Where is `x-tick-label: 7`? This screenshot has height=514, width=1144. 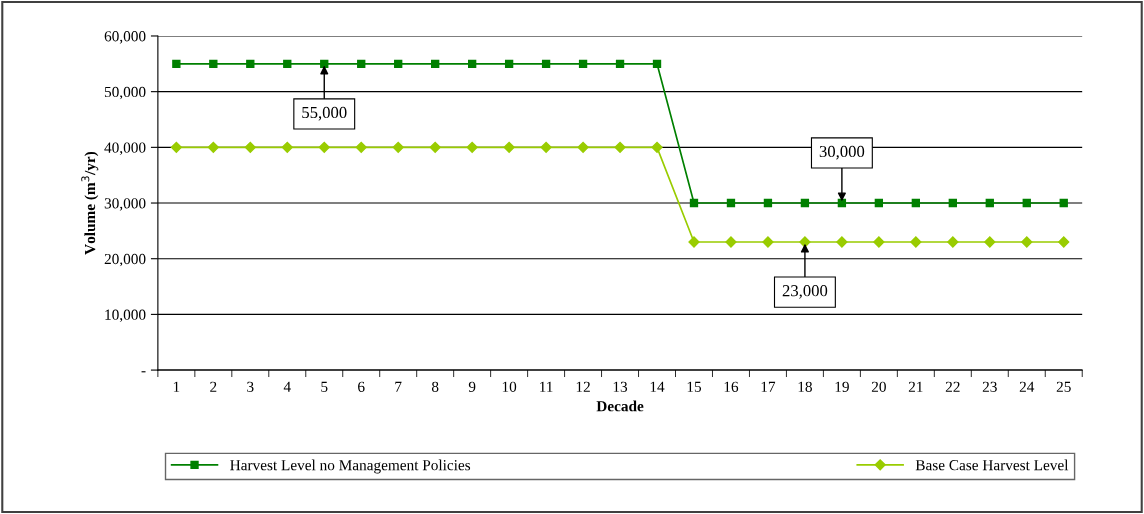
x-tick-label: 7 is located at coordinates (398, 386).